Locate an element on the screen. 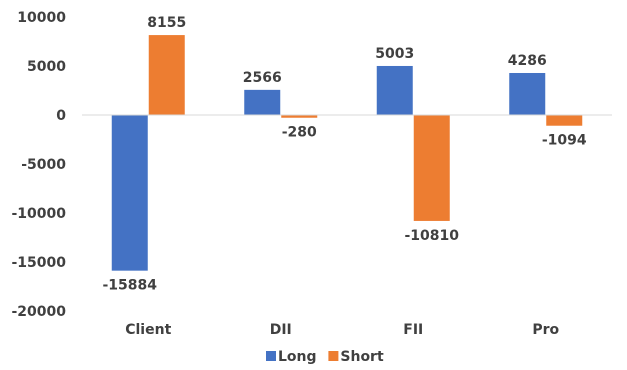 This screenshot has height=370, width=627. bar-long-pro is located at coordinates (527, 93).